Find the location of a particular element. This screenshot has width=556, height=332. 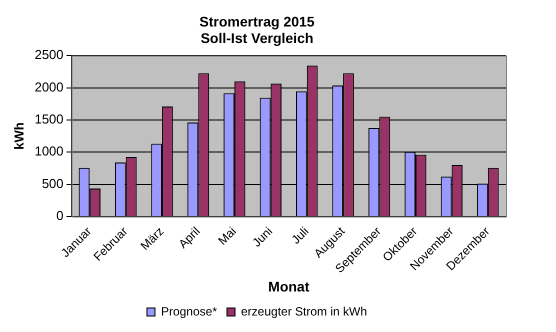

chart-title: Stromertrag 2015 Soll-Ist Vergleich is located at coordinates (257, 29).